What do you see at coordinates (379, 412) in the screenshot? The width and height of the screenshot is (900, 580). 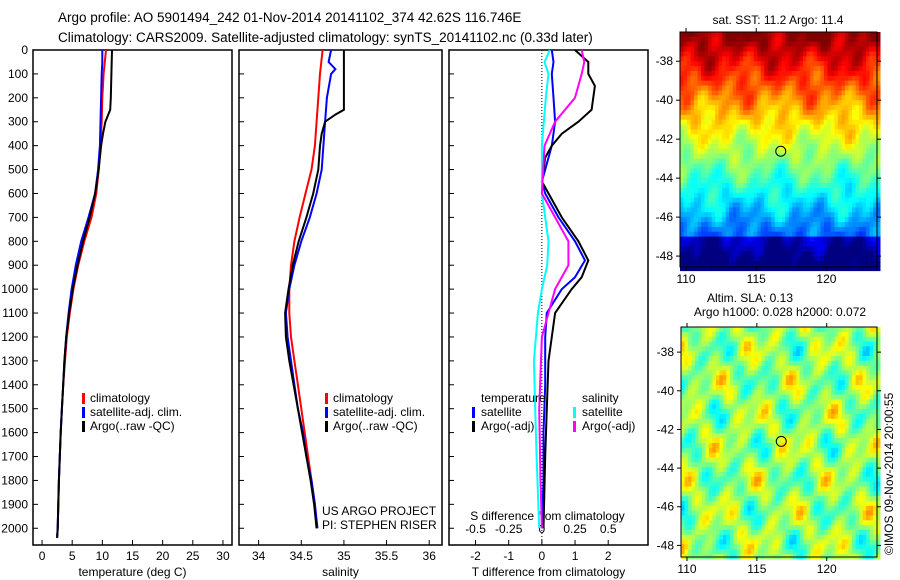 I see `legend-label: satellite-adj. clim.` at bounding box center [379, 412].